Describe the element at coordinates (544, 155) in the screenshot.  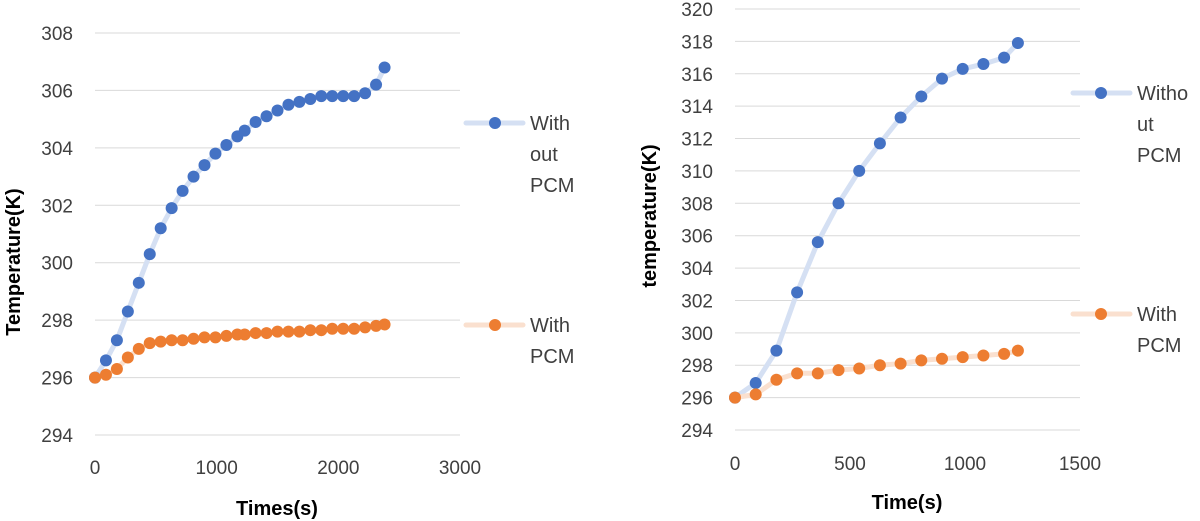
I see `legend-label: out` at that location.